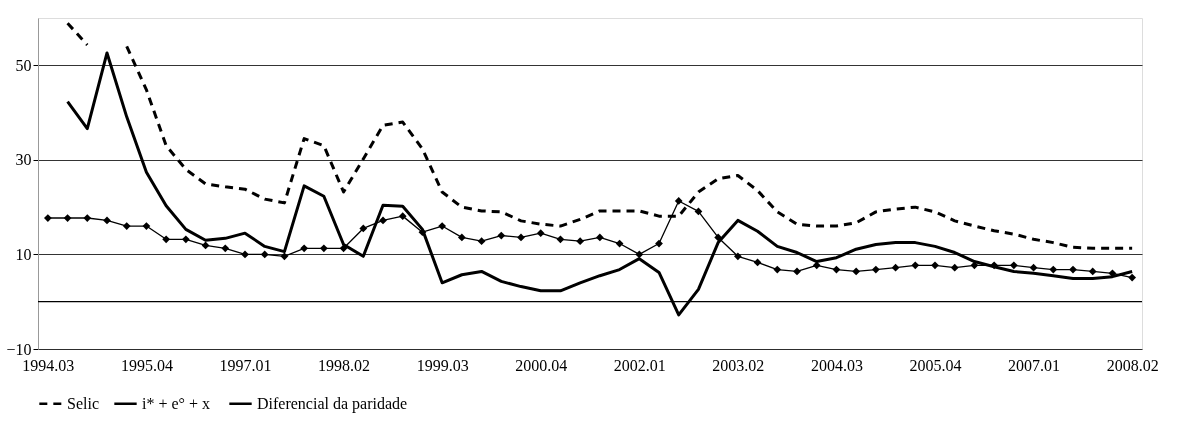 The height and width of the screenshot is (448, 1191). What do you see at coordinates (176, 403) in the screenshot?
I see `legend-label: i* + e° + x` at bounding box center [176, 403].